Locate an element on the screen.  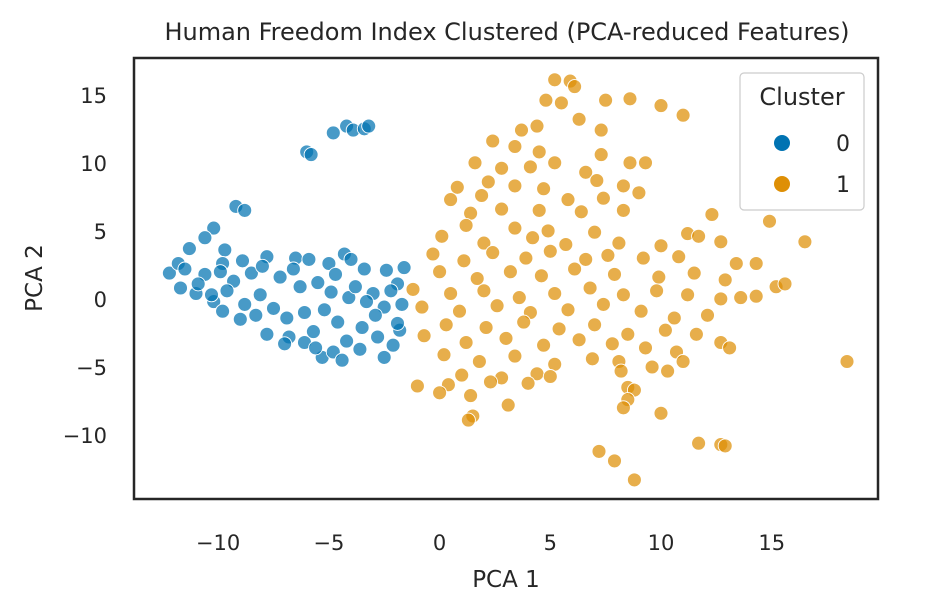
legend-title: Cluster is located at coordinates (801, 97).